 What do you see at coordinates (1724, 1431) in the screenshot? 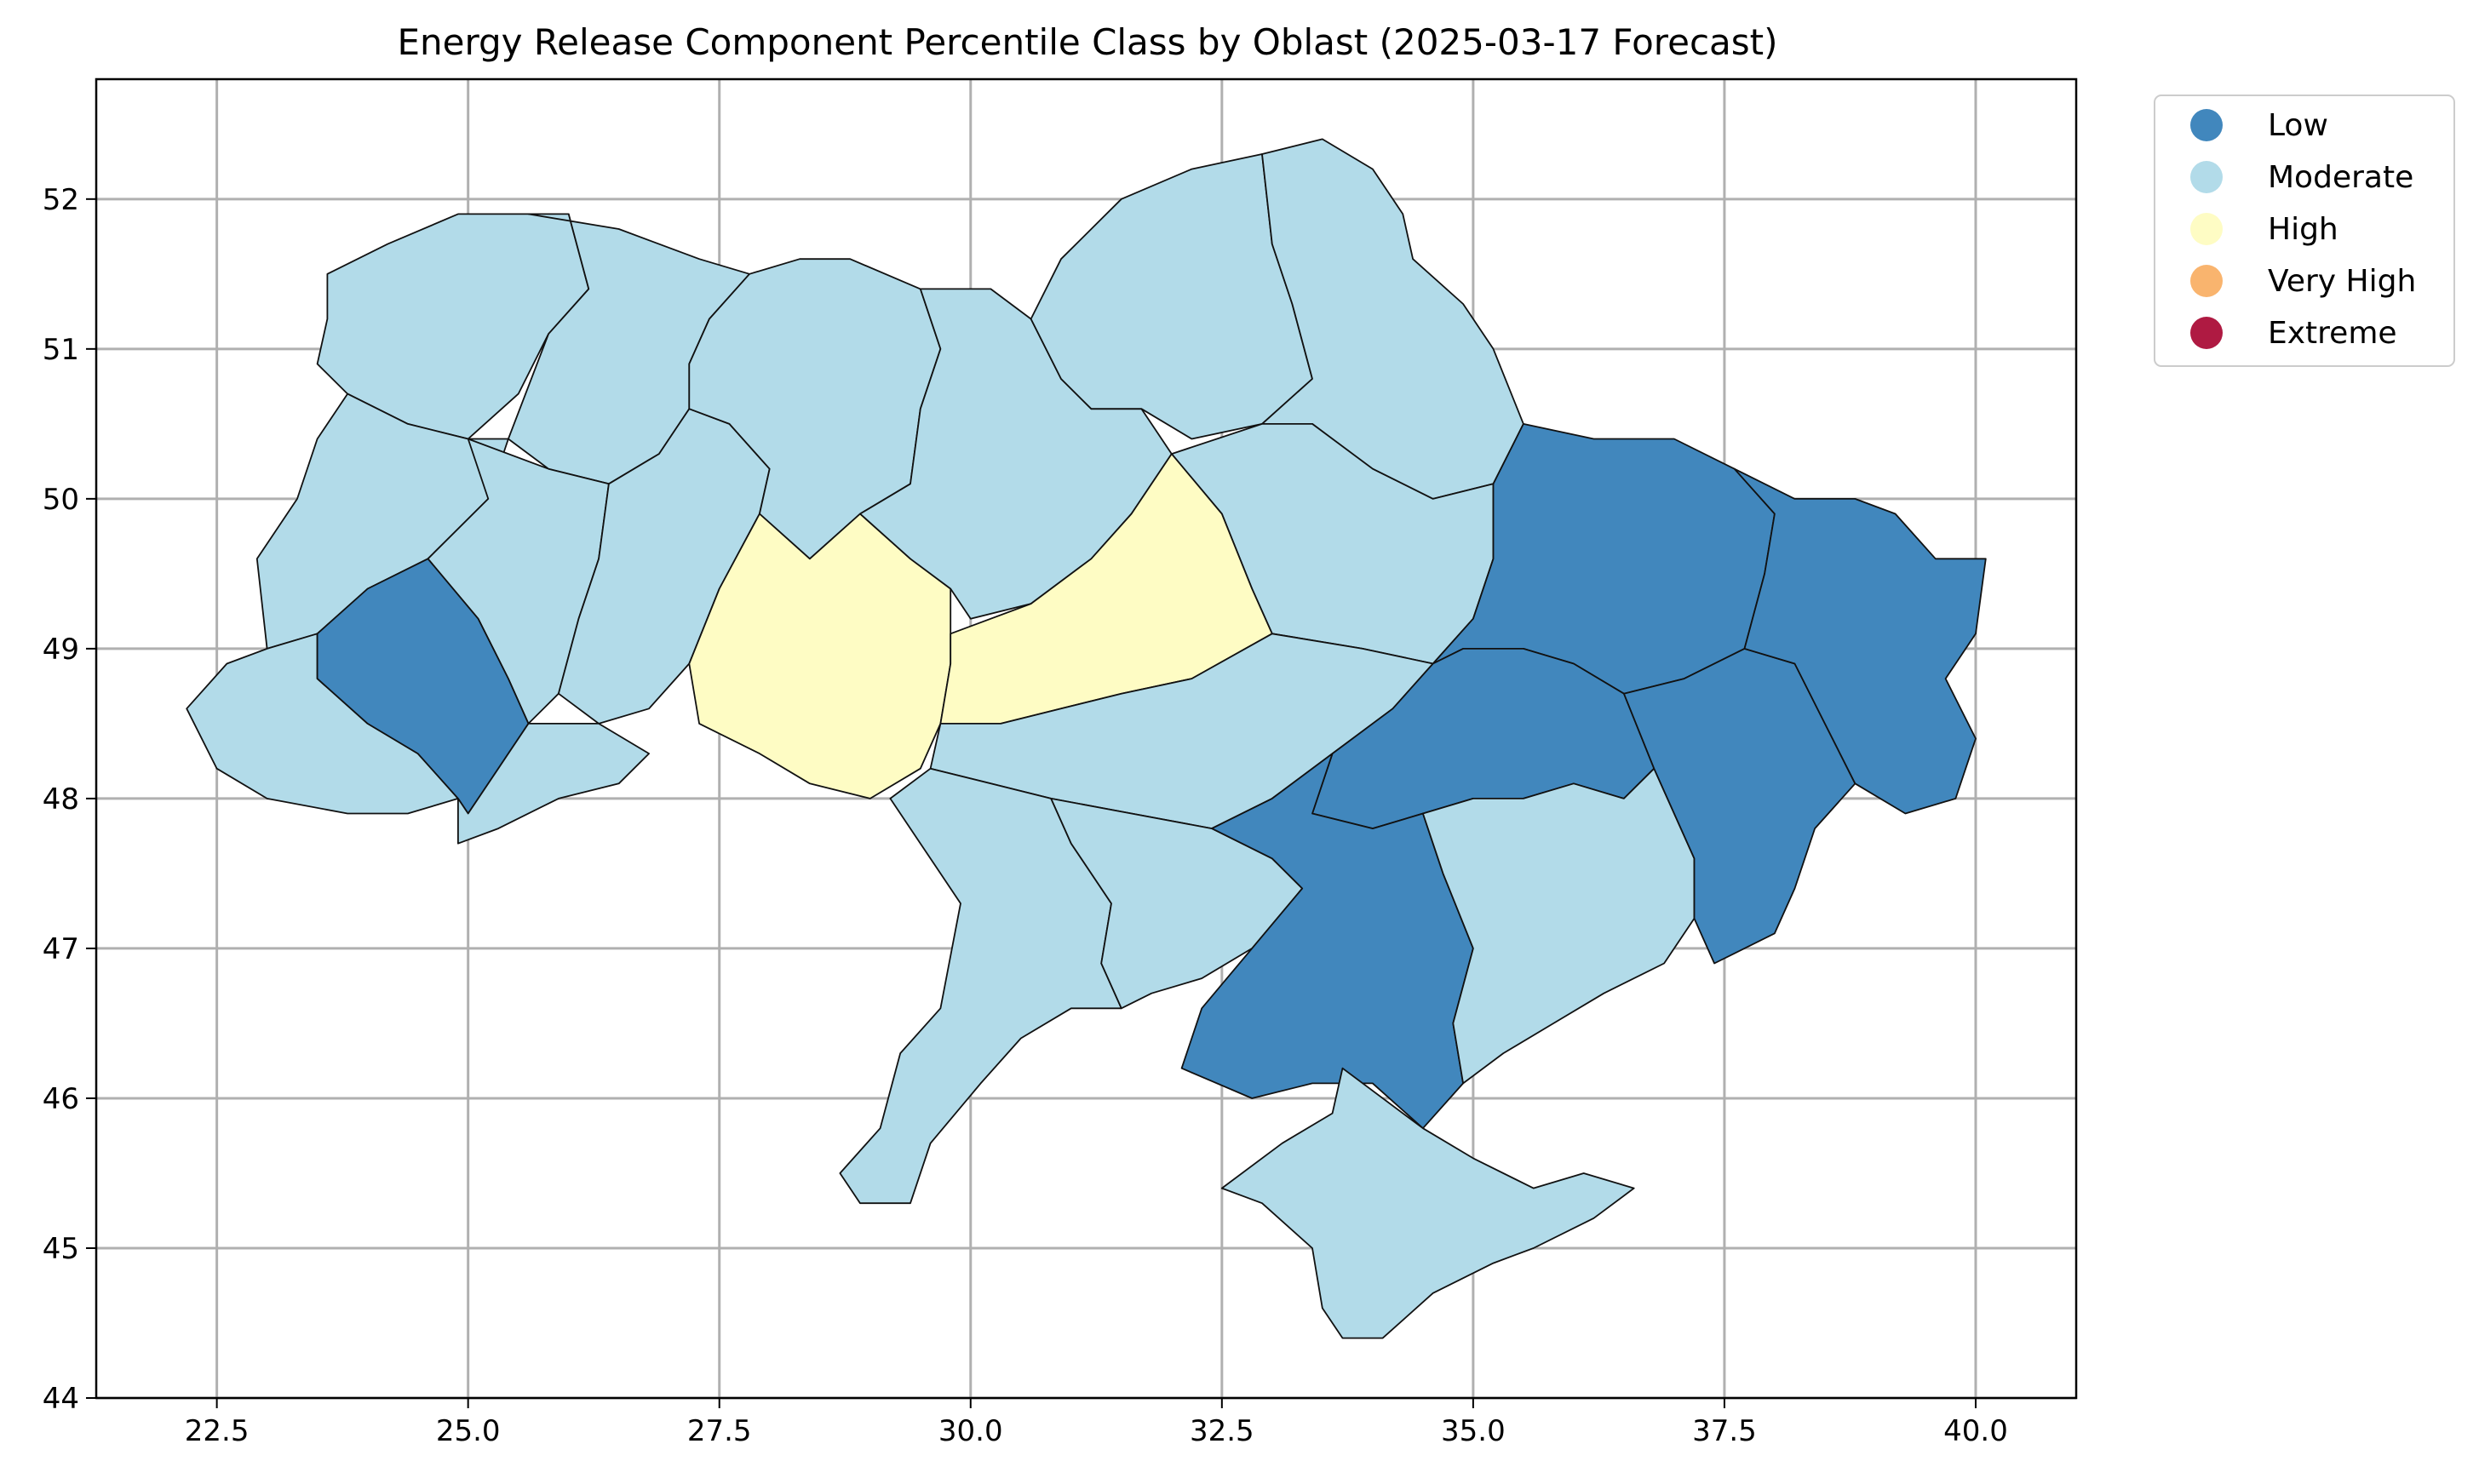
I see `x-tick-label: 37.5` at bounding box center [1724, 1431].